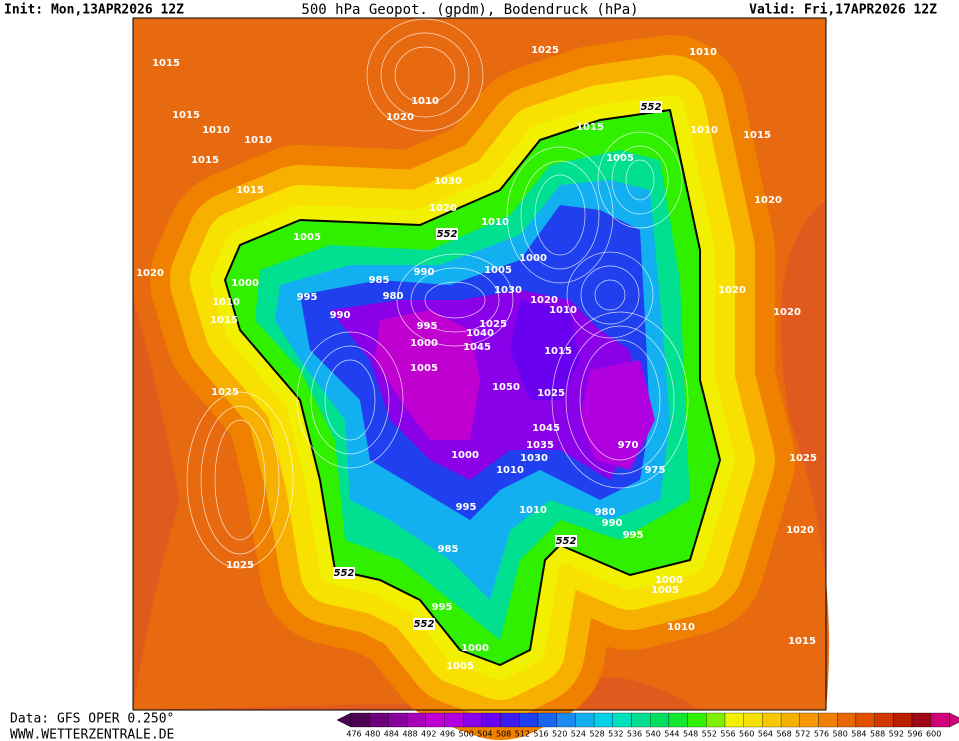  Describe the element at coordinates (821, 734) in the screenshot. I see `colorbar-label: 576` at that location.